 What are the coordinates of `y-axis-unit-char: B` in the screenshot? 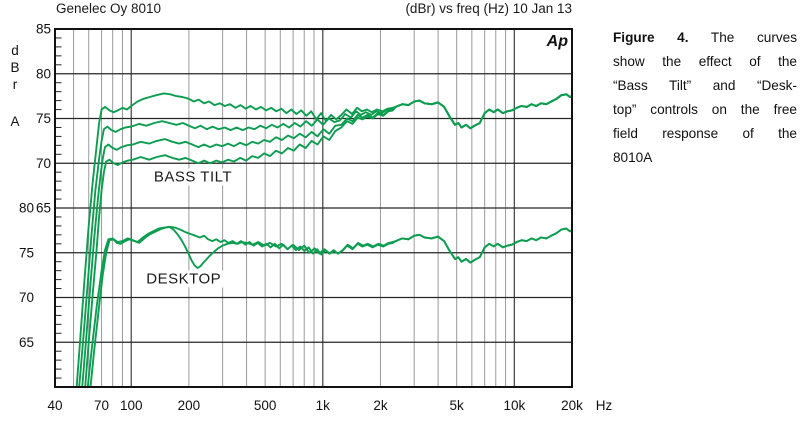 It's located at (14, 67).